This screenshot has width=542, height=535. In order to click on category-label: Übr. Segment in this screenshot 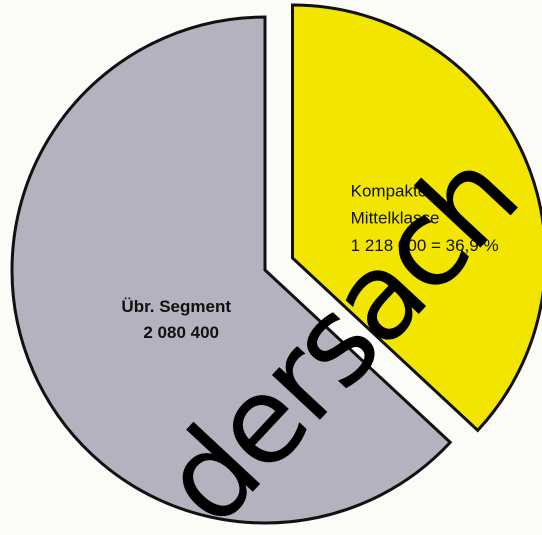, I will do `click(176, 306)`.